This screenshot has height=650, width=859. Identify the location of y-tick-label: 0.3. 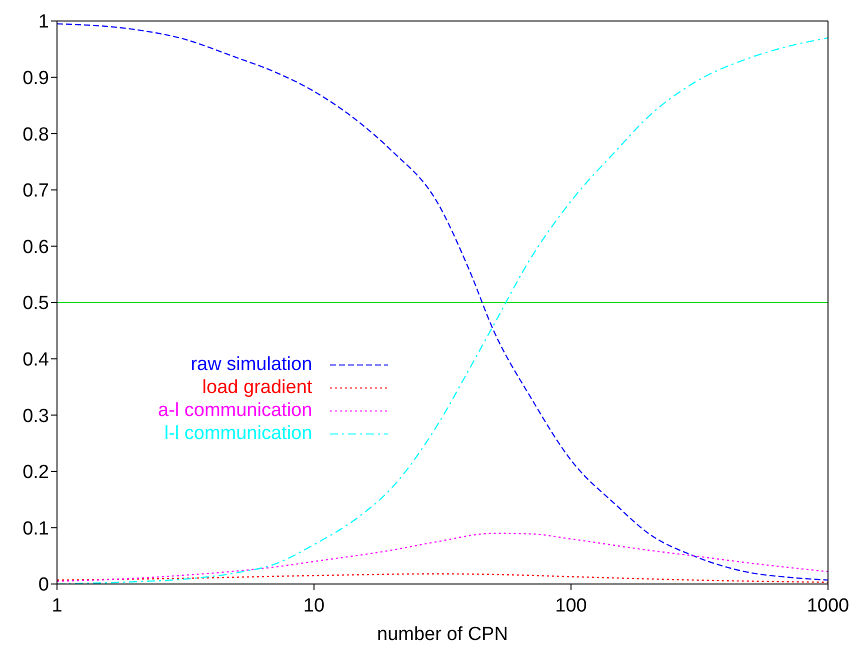
(35, 416).